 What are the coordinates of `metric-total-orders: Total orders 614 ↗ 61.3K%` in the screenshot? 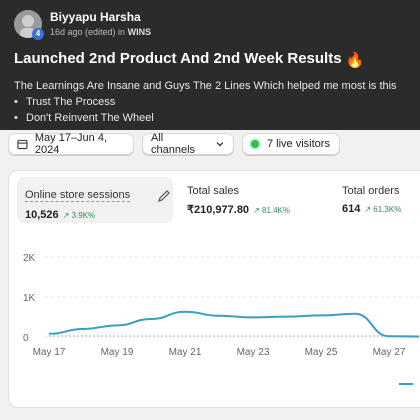 It's located at (377, 200).